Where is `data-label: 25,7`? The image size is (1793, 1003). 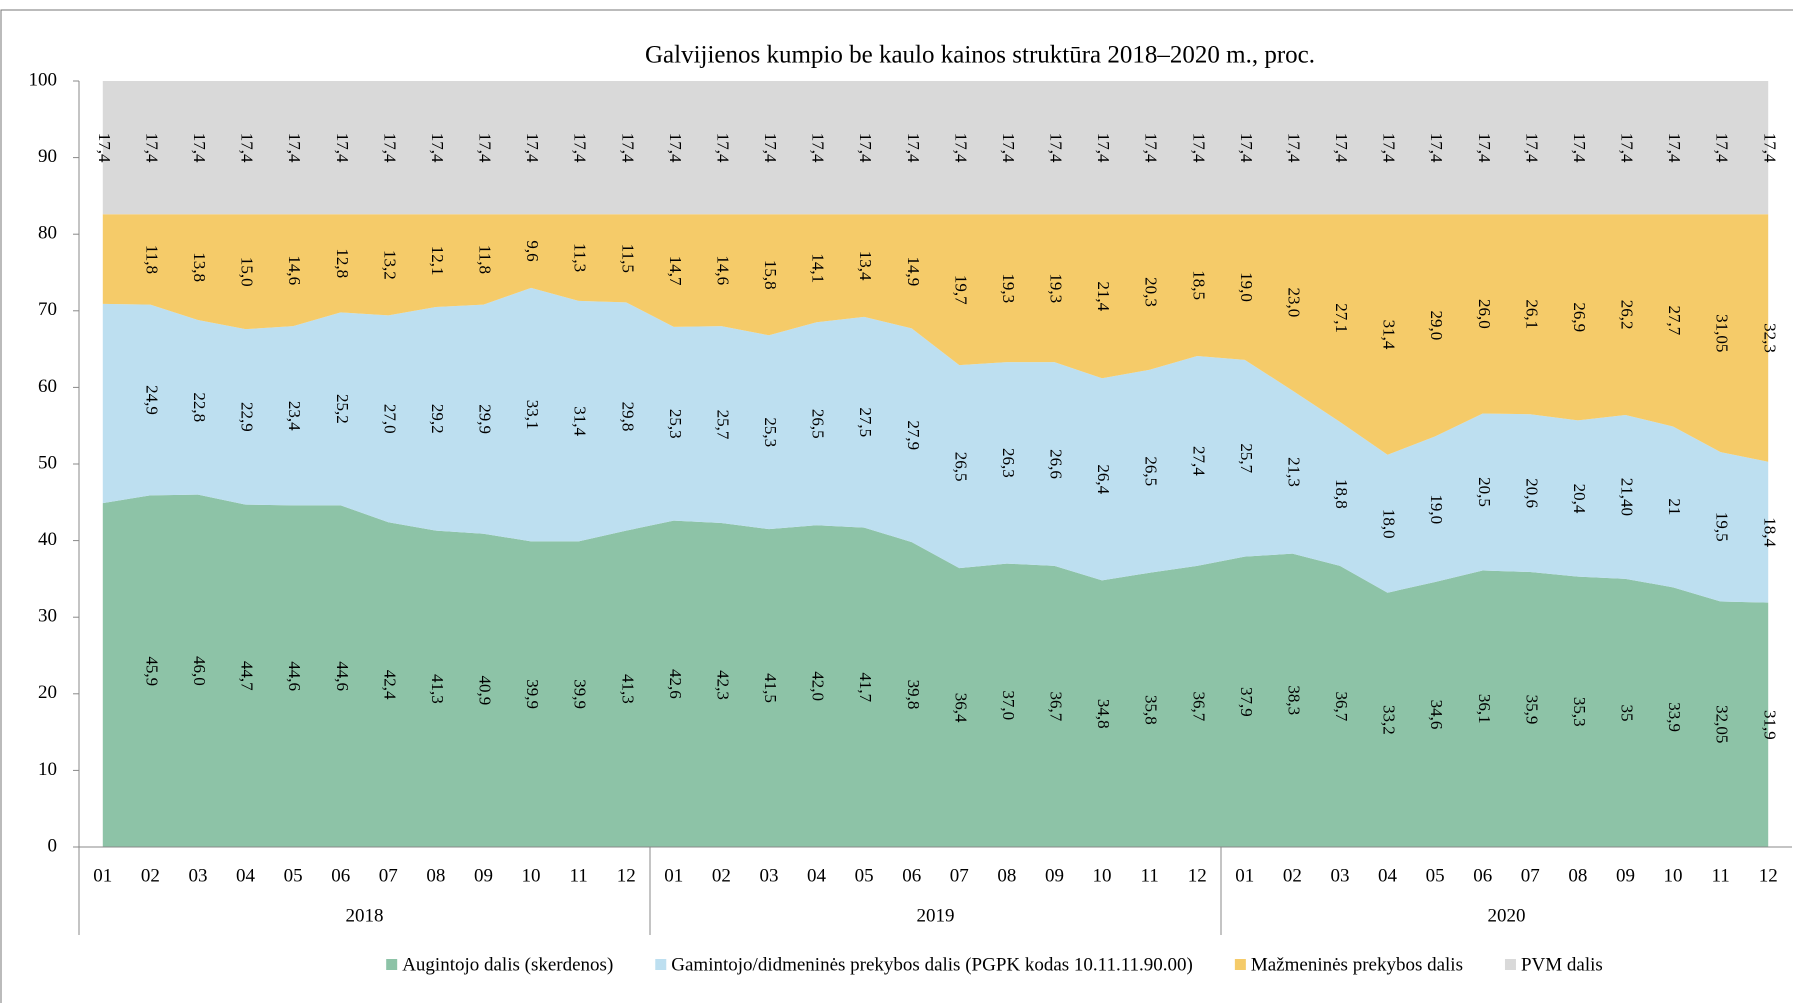
data-label: 25,7 is located at coordinates (722, 425).